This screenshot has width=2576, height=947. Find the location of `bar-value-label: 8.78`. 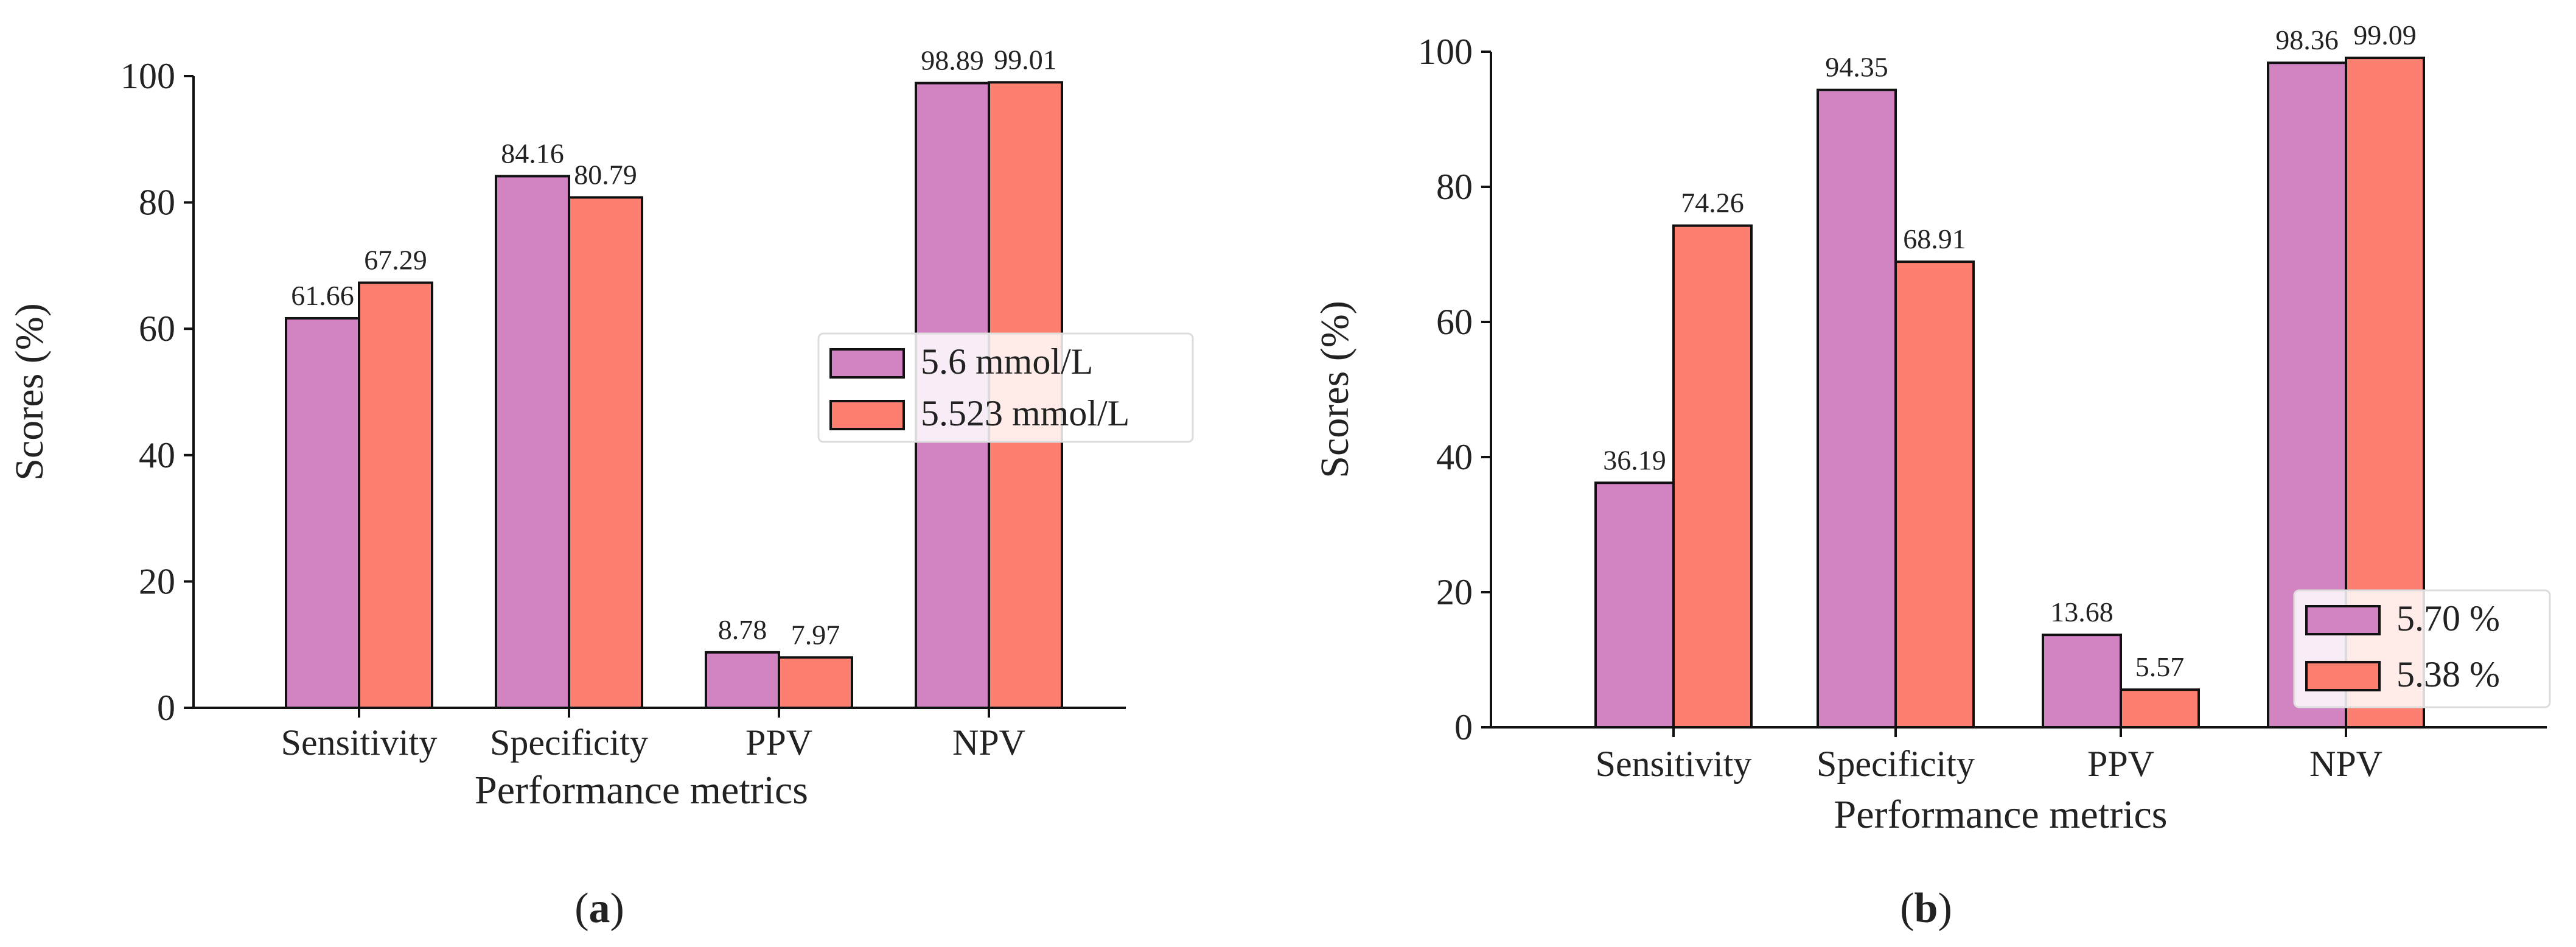

bar-value-label: 8.78 is located at coordinates (742, 630).